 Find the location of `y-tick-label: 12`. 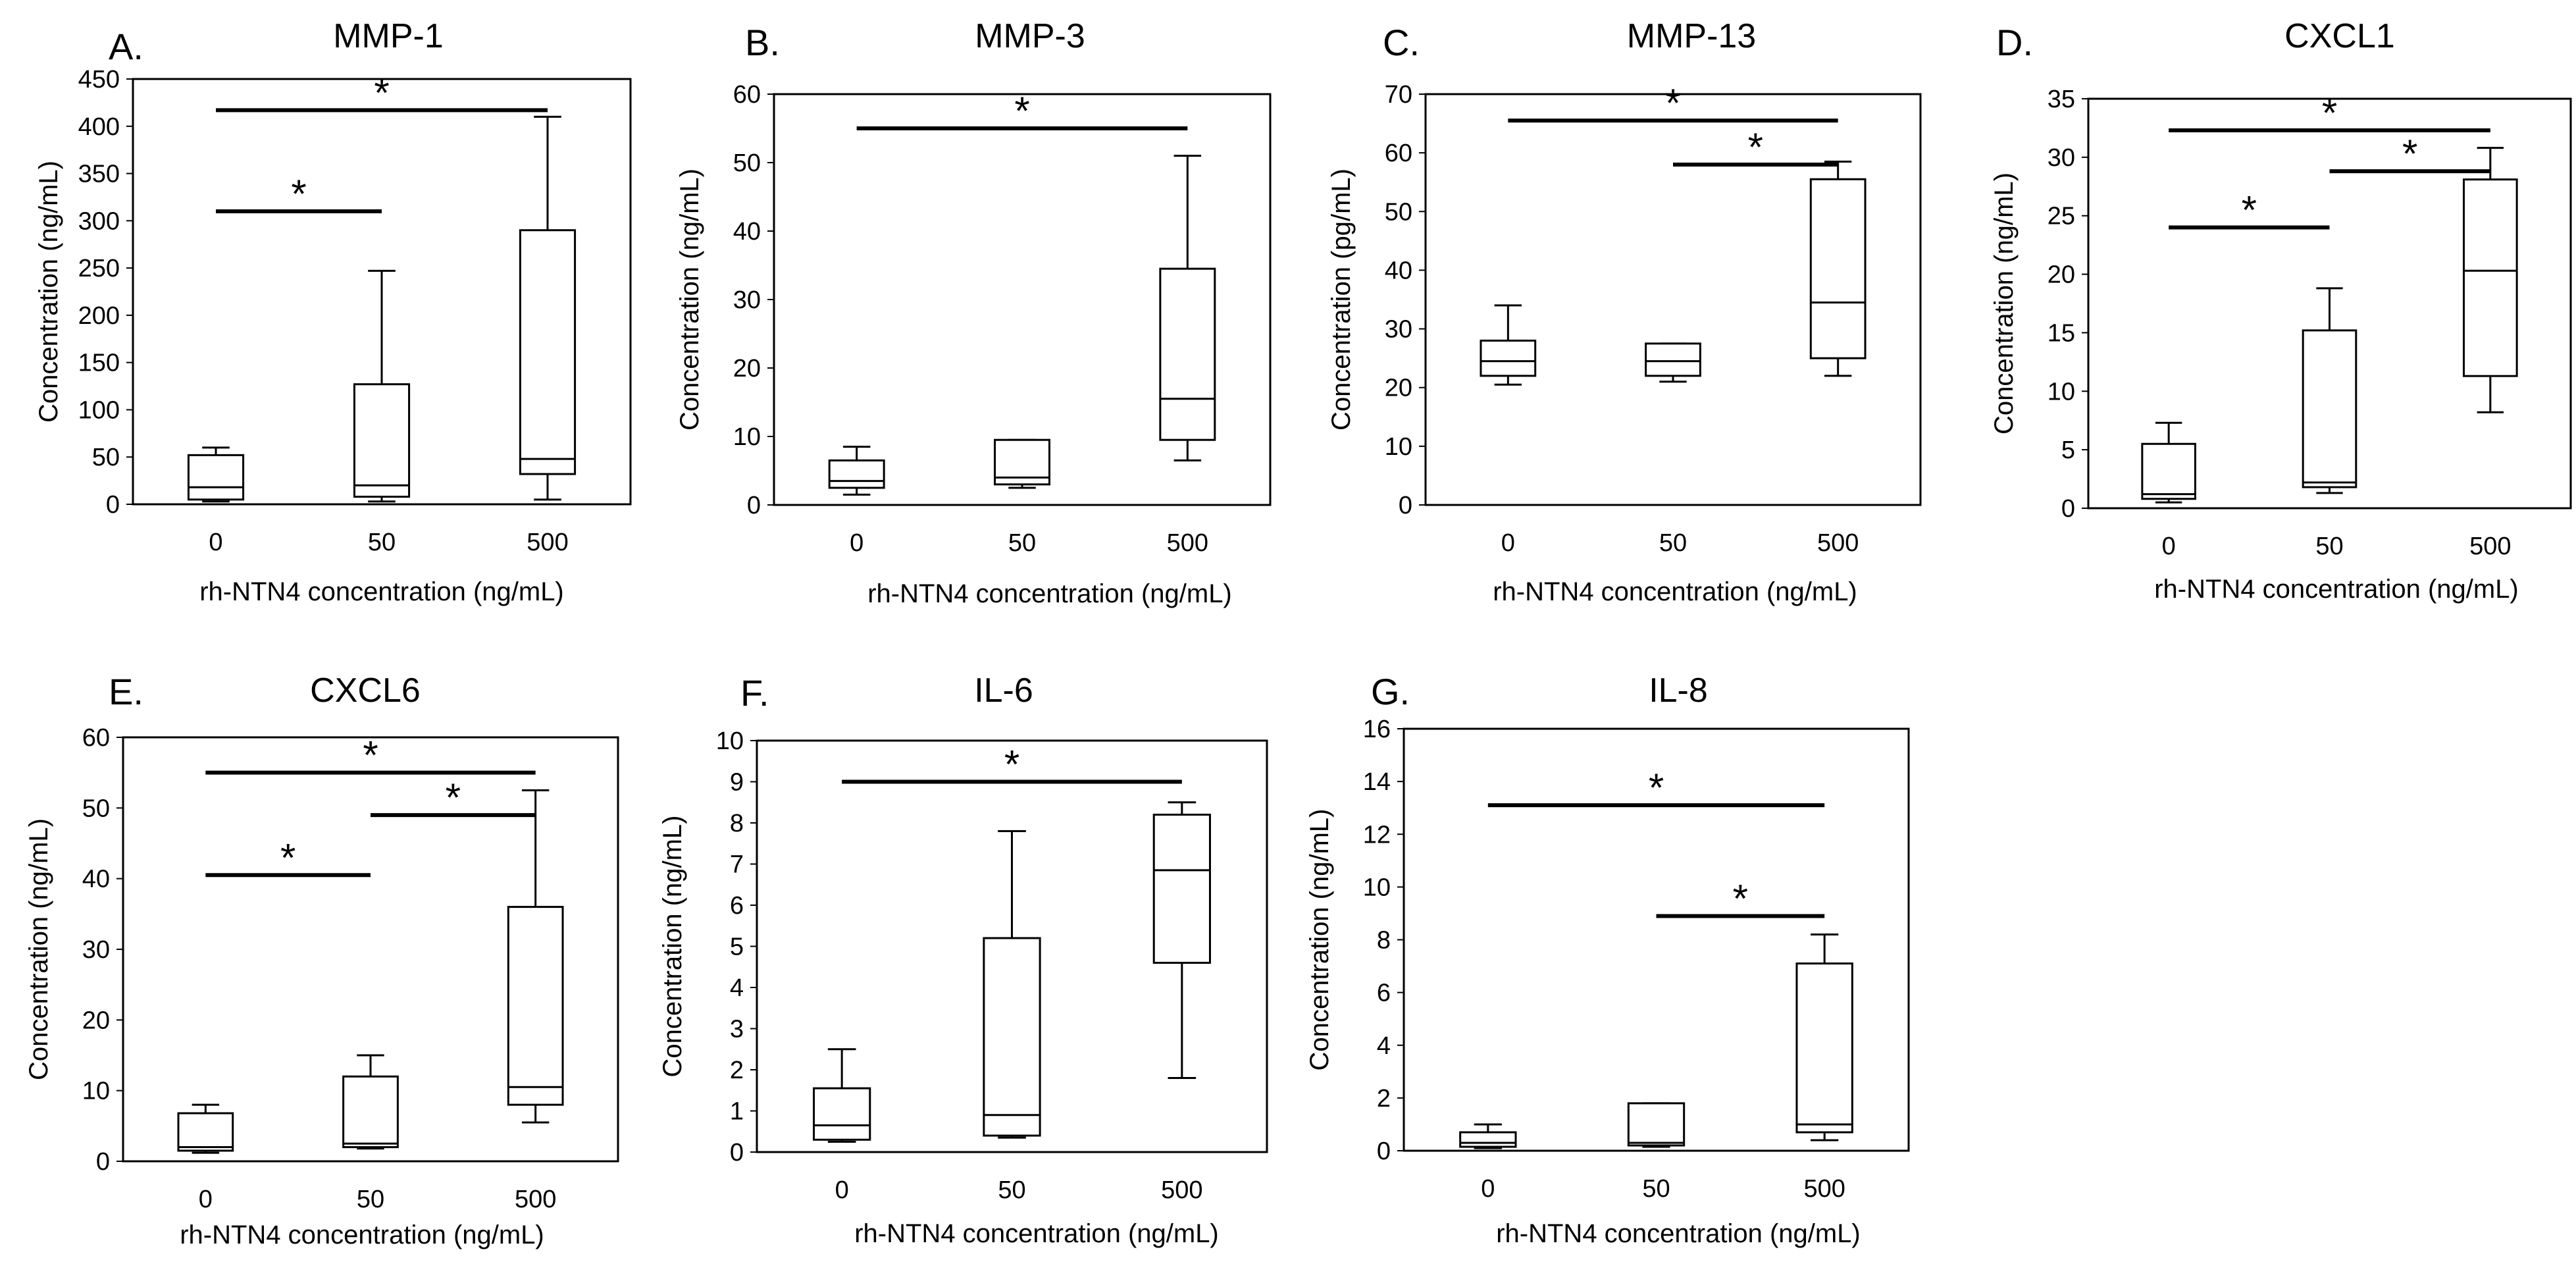

y-tick-label: 12 is located at coordinates (1377, 835).